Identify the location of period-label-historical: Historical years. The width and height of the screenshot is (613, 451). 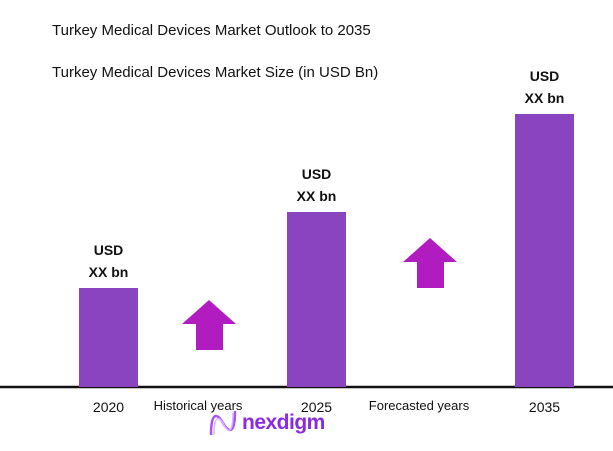
(198, 405).